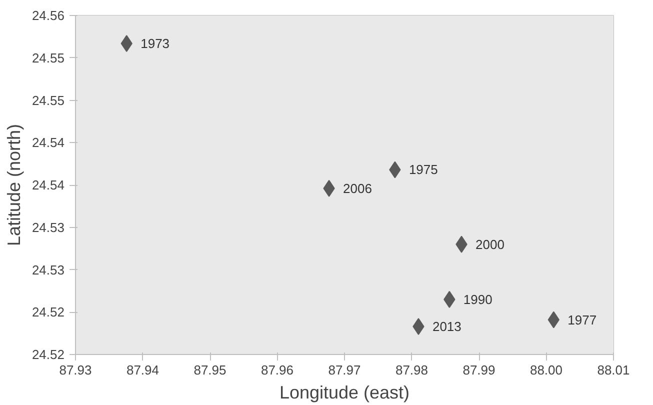  Describe the element at coordinates (344, 370) in the screenshot. I see `x-tick-label: 87.97` at that location.